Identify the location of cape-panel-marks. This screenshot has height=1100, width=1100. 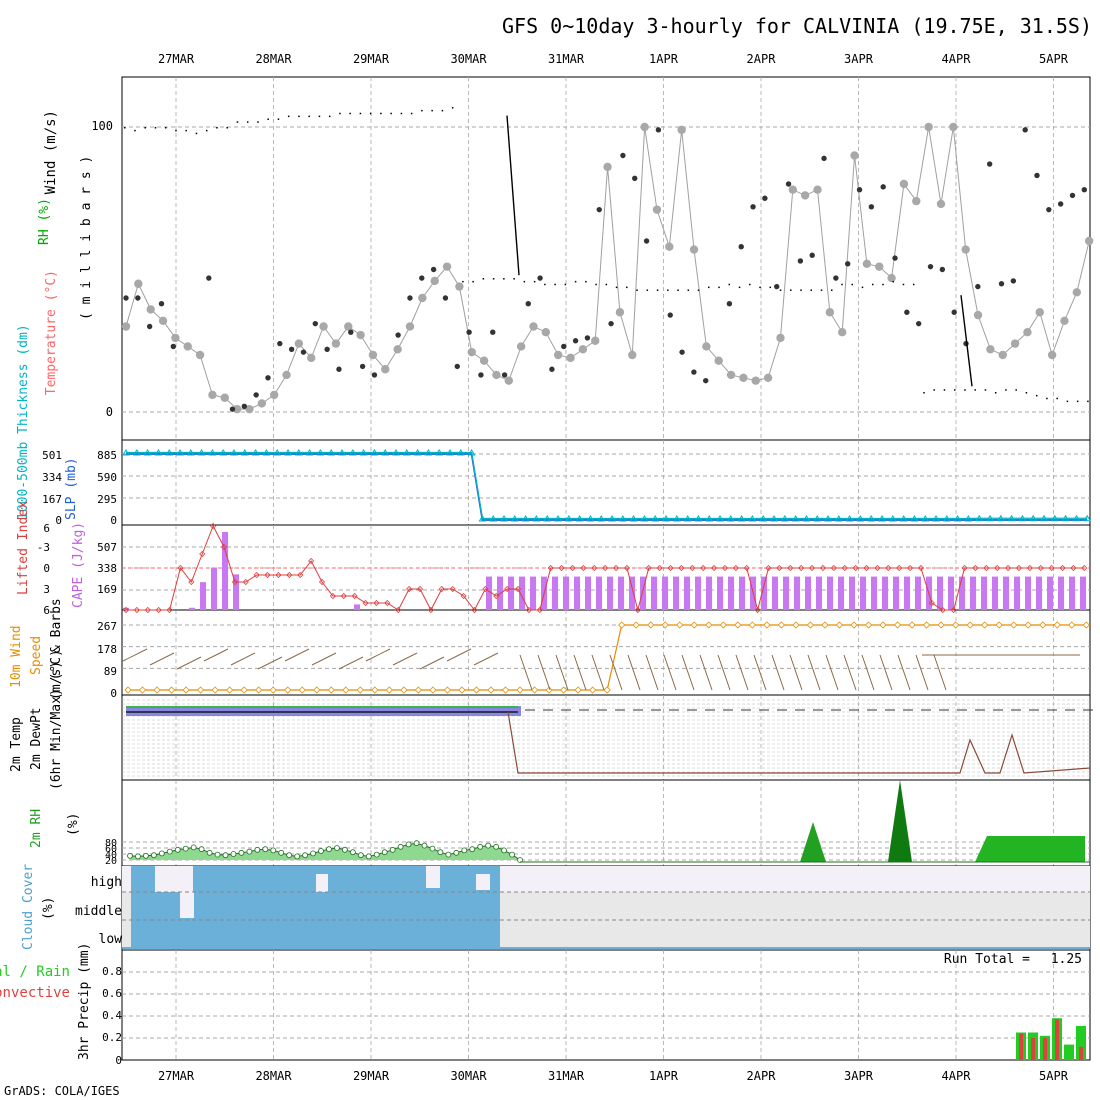
(606, 568).